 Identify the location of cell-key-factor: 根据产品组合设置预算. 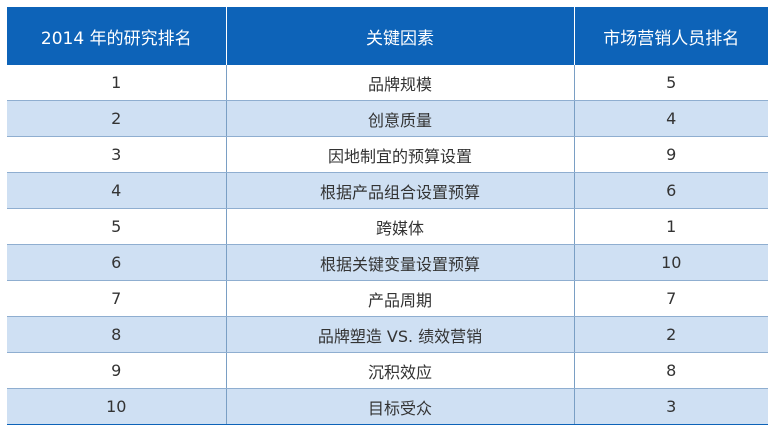
(400, 190).